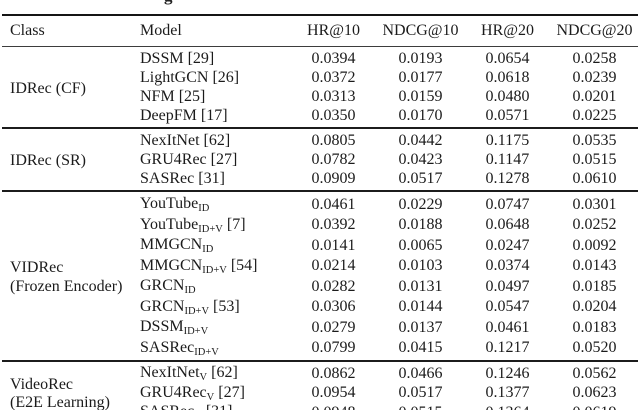 The image size is (640, 410). Describe the element at coordinates (333, 266) in the screenshot. I see `metric-value-cell: 0.0214` at that location.